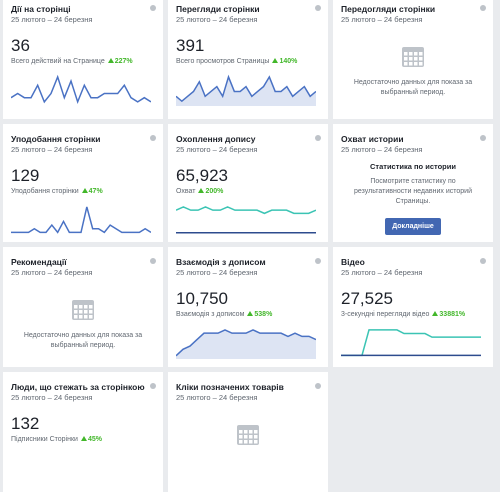 The height and width of the screenshot is (492, 500). What do you see at coordinates (25, 175) in the screenshot?
I see `metric-value: 129` at bounding box center [25, 175].